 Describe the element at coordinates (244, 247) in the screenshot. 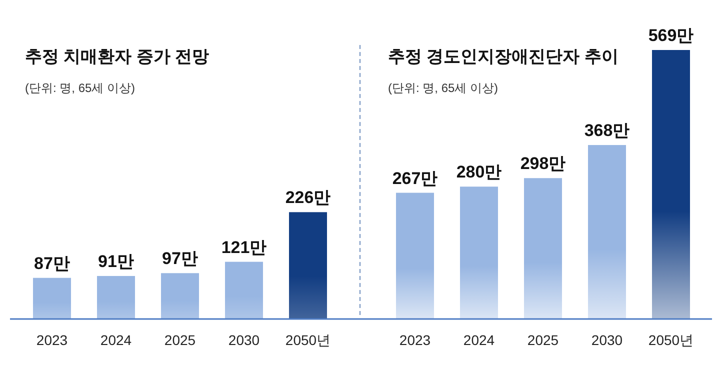

I see `data-label: 121만` at that location.